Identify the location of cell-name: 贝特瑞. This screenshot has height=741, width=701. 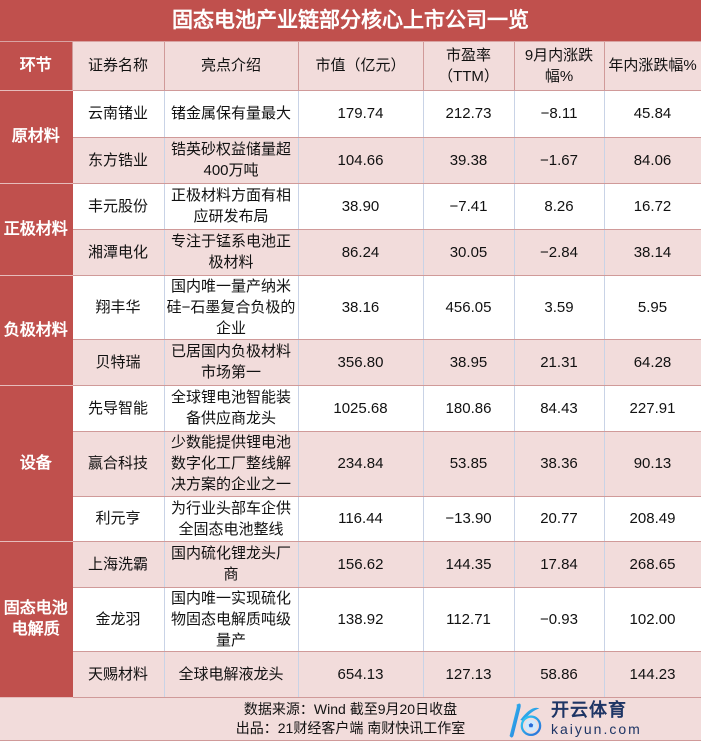
(118, 362).